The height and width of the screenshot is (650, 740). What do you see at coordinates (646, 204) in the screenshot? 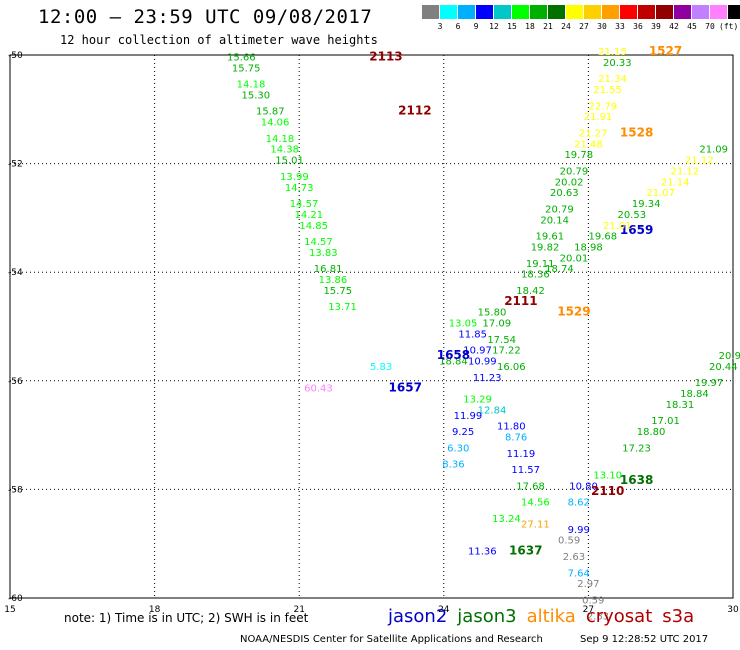
I see `wave-height-value: 19.34` at bounding box center [646, 204].